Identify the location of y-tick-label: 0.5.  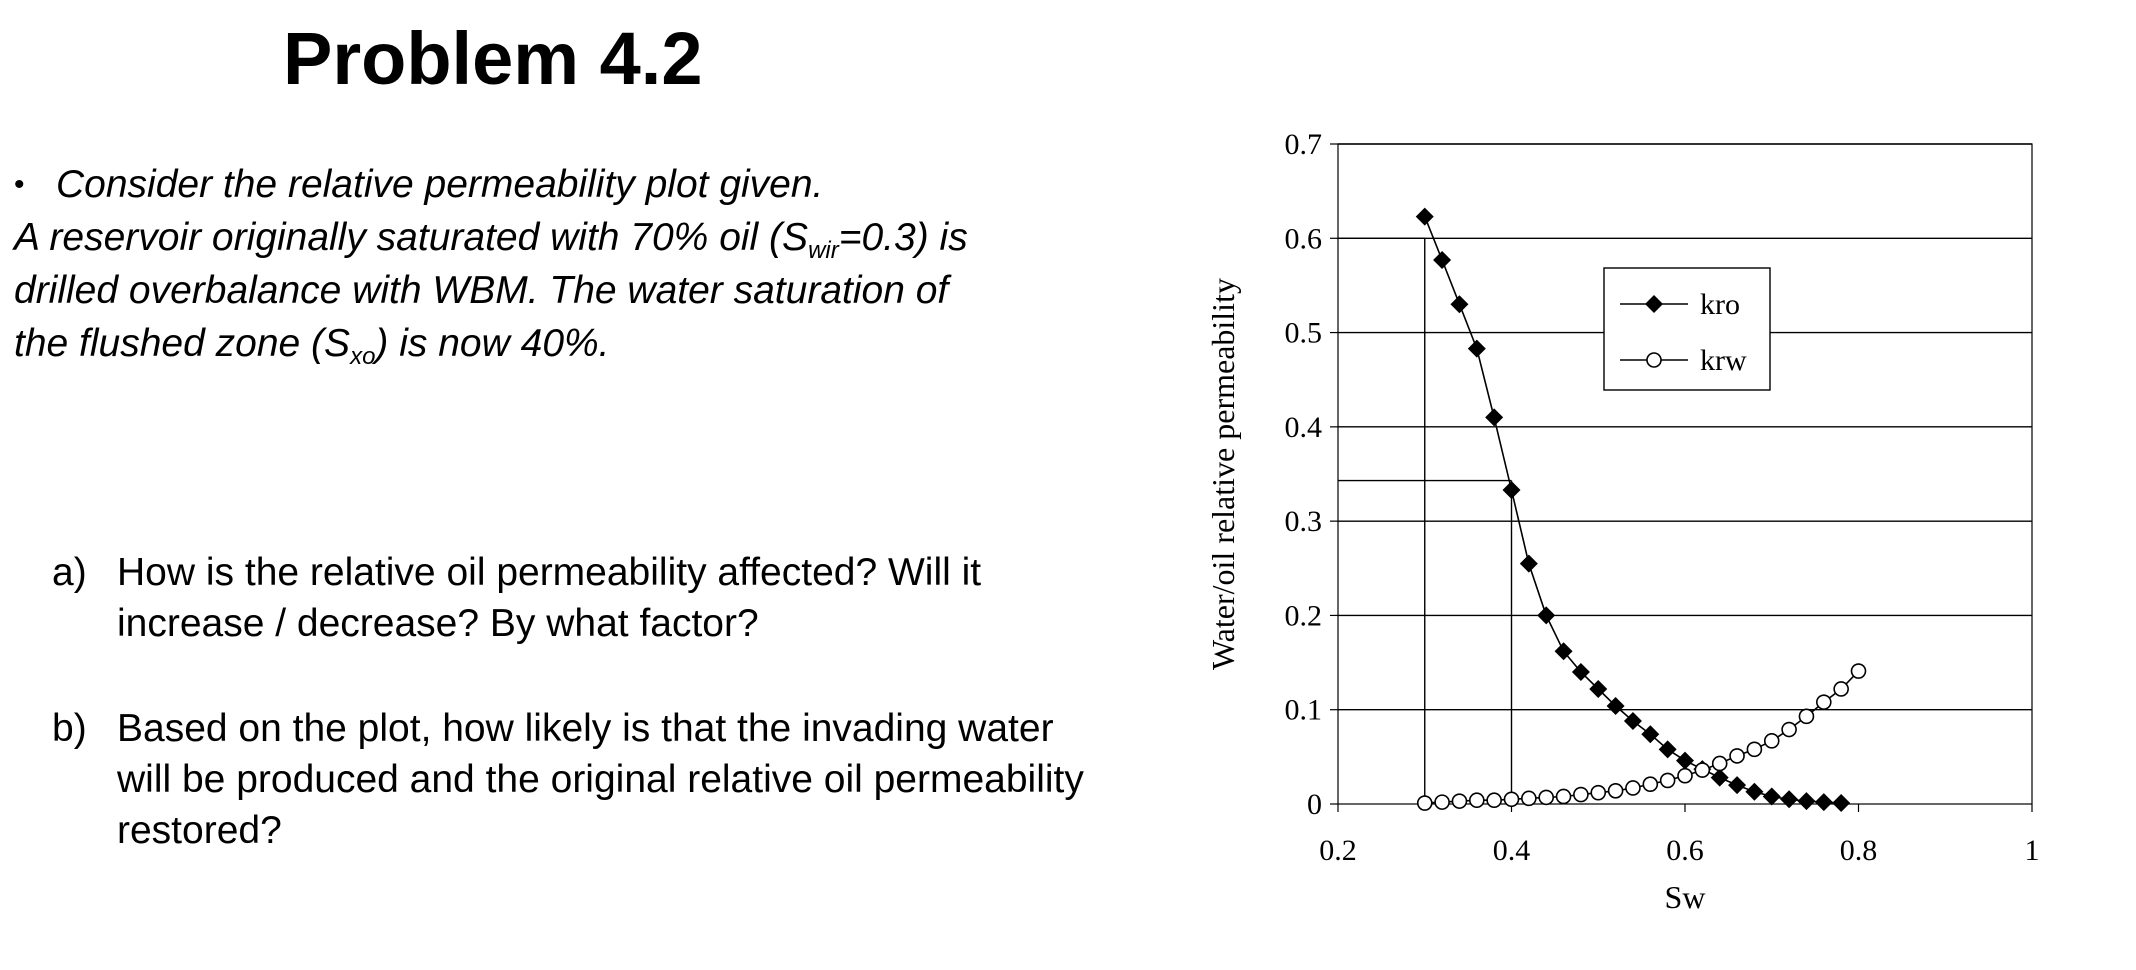
(1304, 333).